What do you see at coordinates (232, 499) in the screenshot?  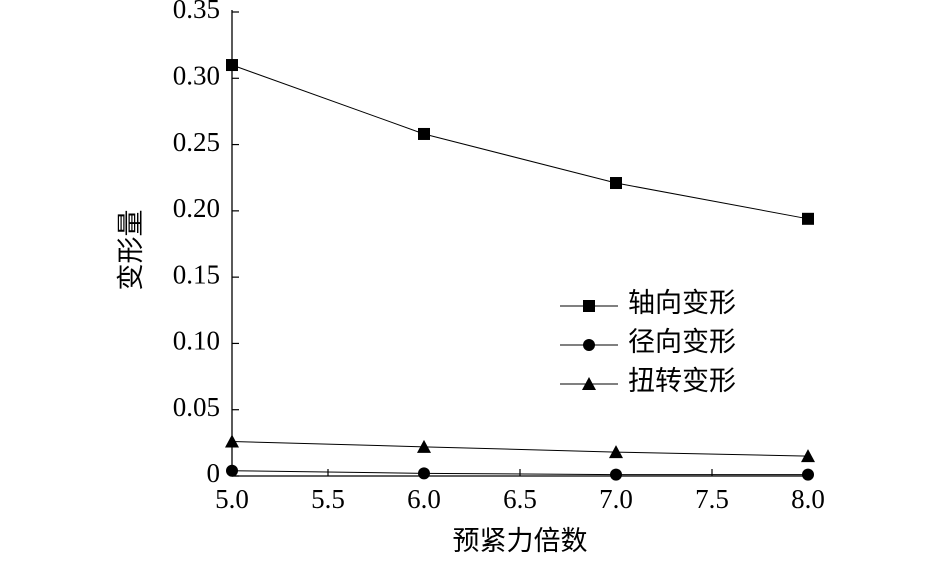 I see `x-tick-label: 5.0` at bounding box center [232, 499].